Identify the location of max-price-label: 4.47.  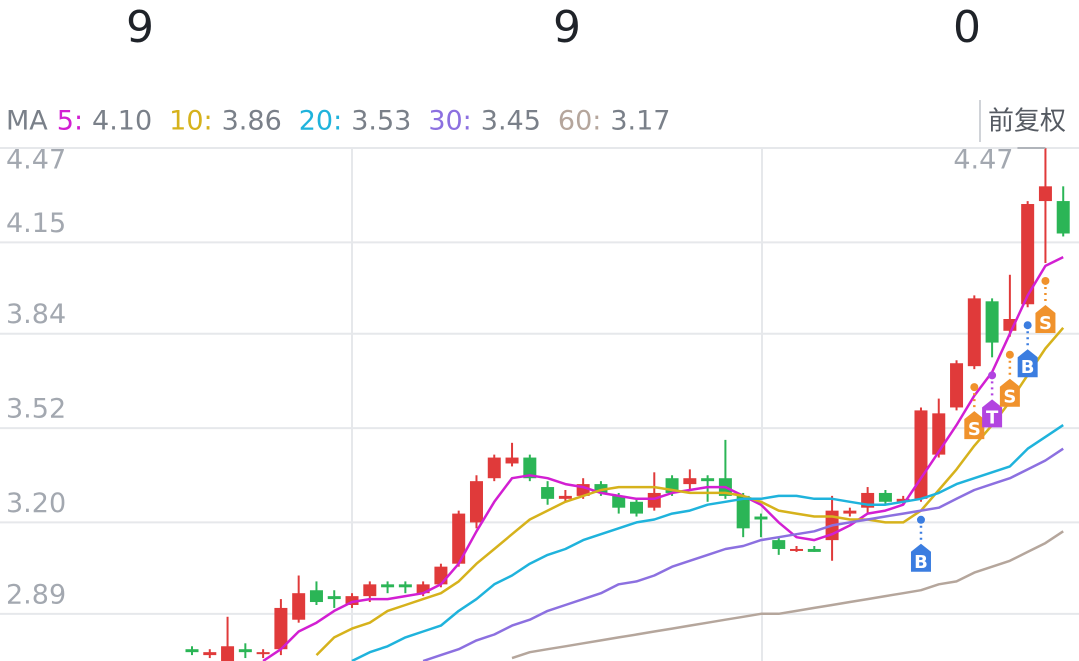
(983, 160).